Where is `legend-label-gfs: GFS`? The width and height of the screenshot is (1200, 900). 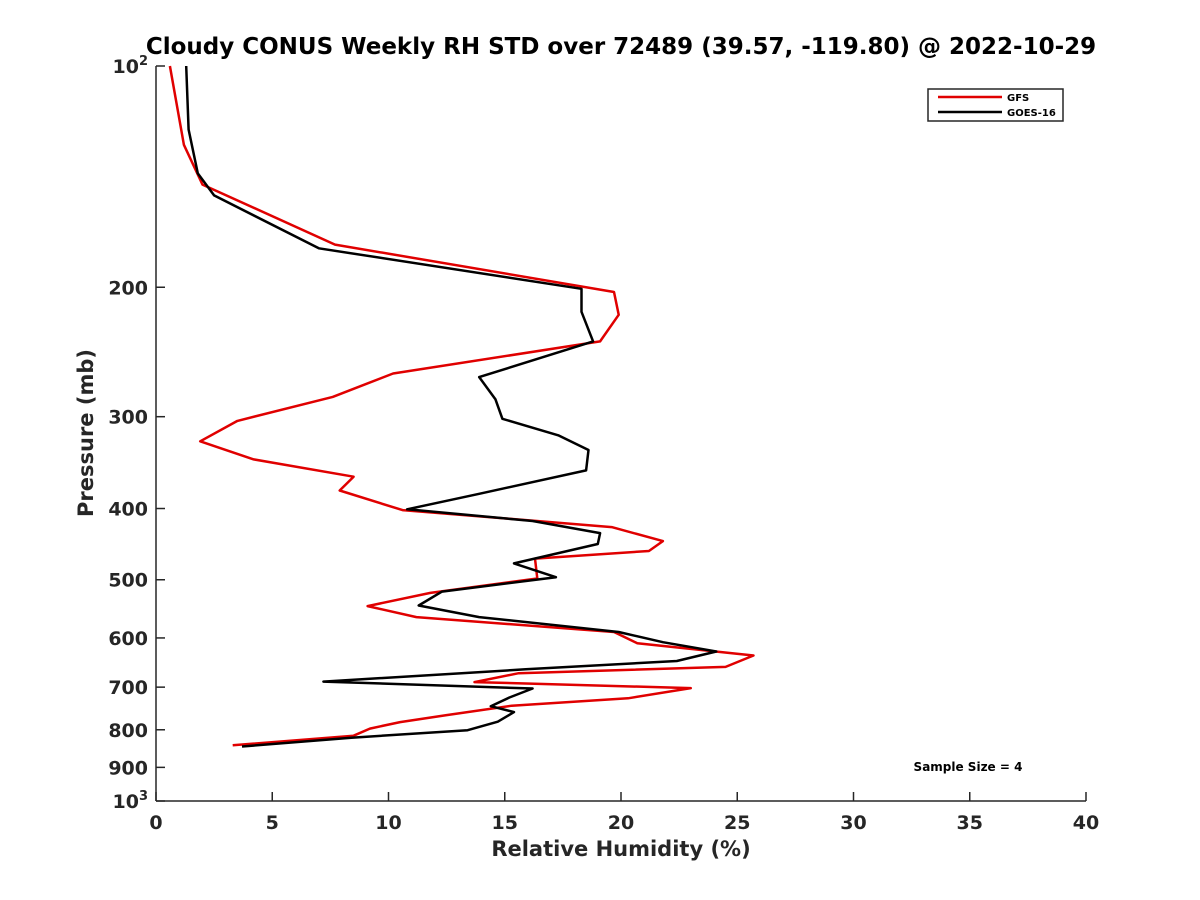 legend-label-gfs: GFS is located at coordinates (1018, 98).